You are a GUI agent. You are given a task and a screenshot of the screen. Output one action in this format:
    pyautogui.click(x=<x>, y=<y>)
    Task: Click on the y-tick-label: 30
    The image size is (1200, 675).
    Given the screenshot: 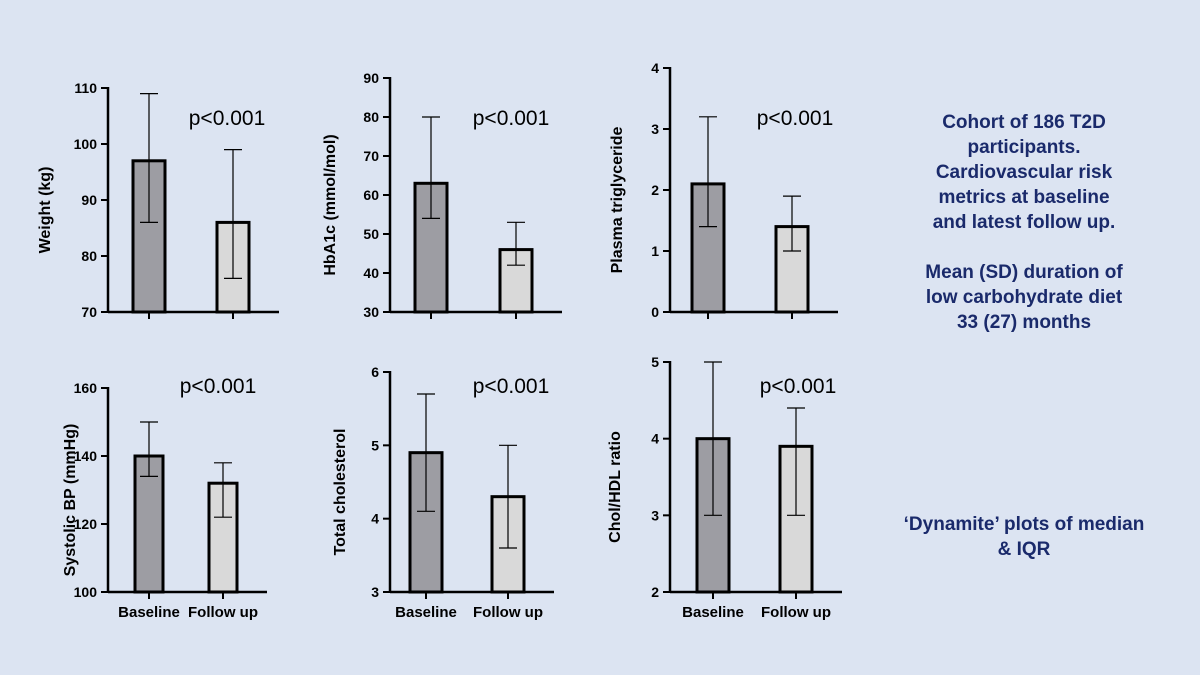 What is the action you would take?
    pyautogui.click(x=371, y=312)
    